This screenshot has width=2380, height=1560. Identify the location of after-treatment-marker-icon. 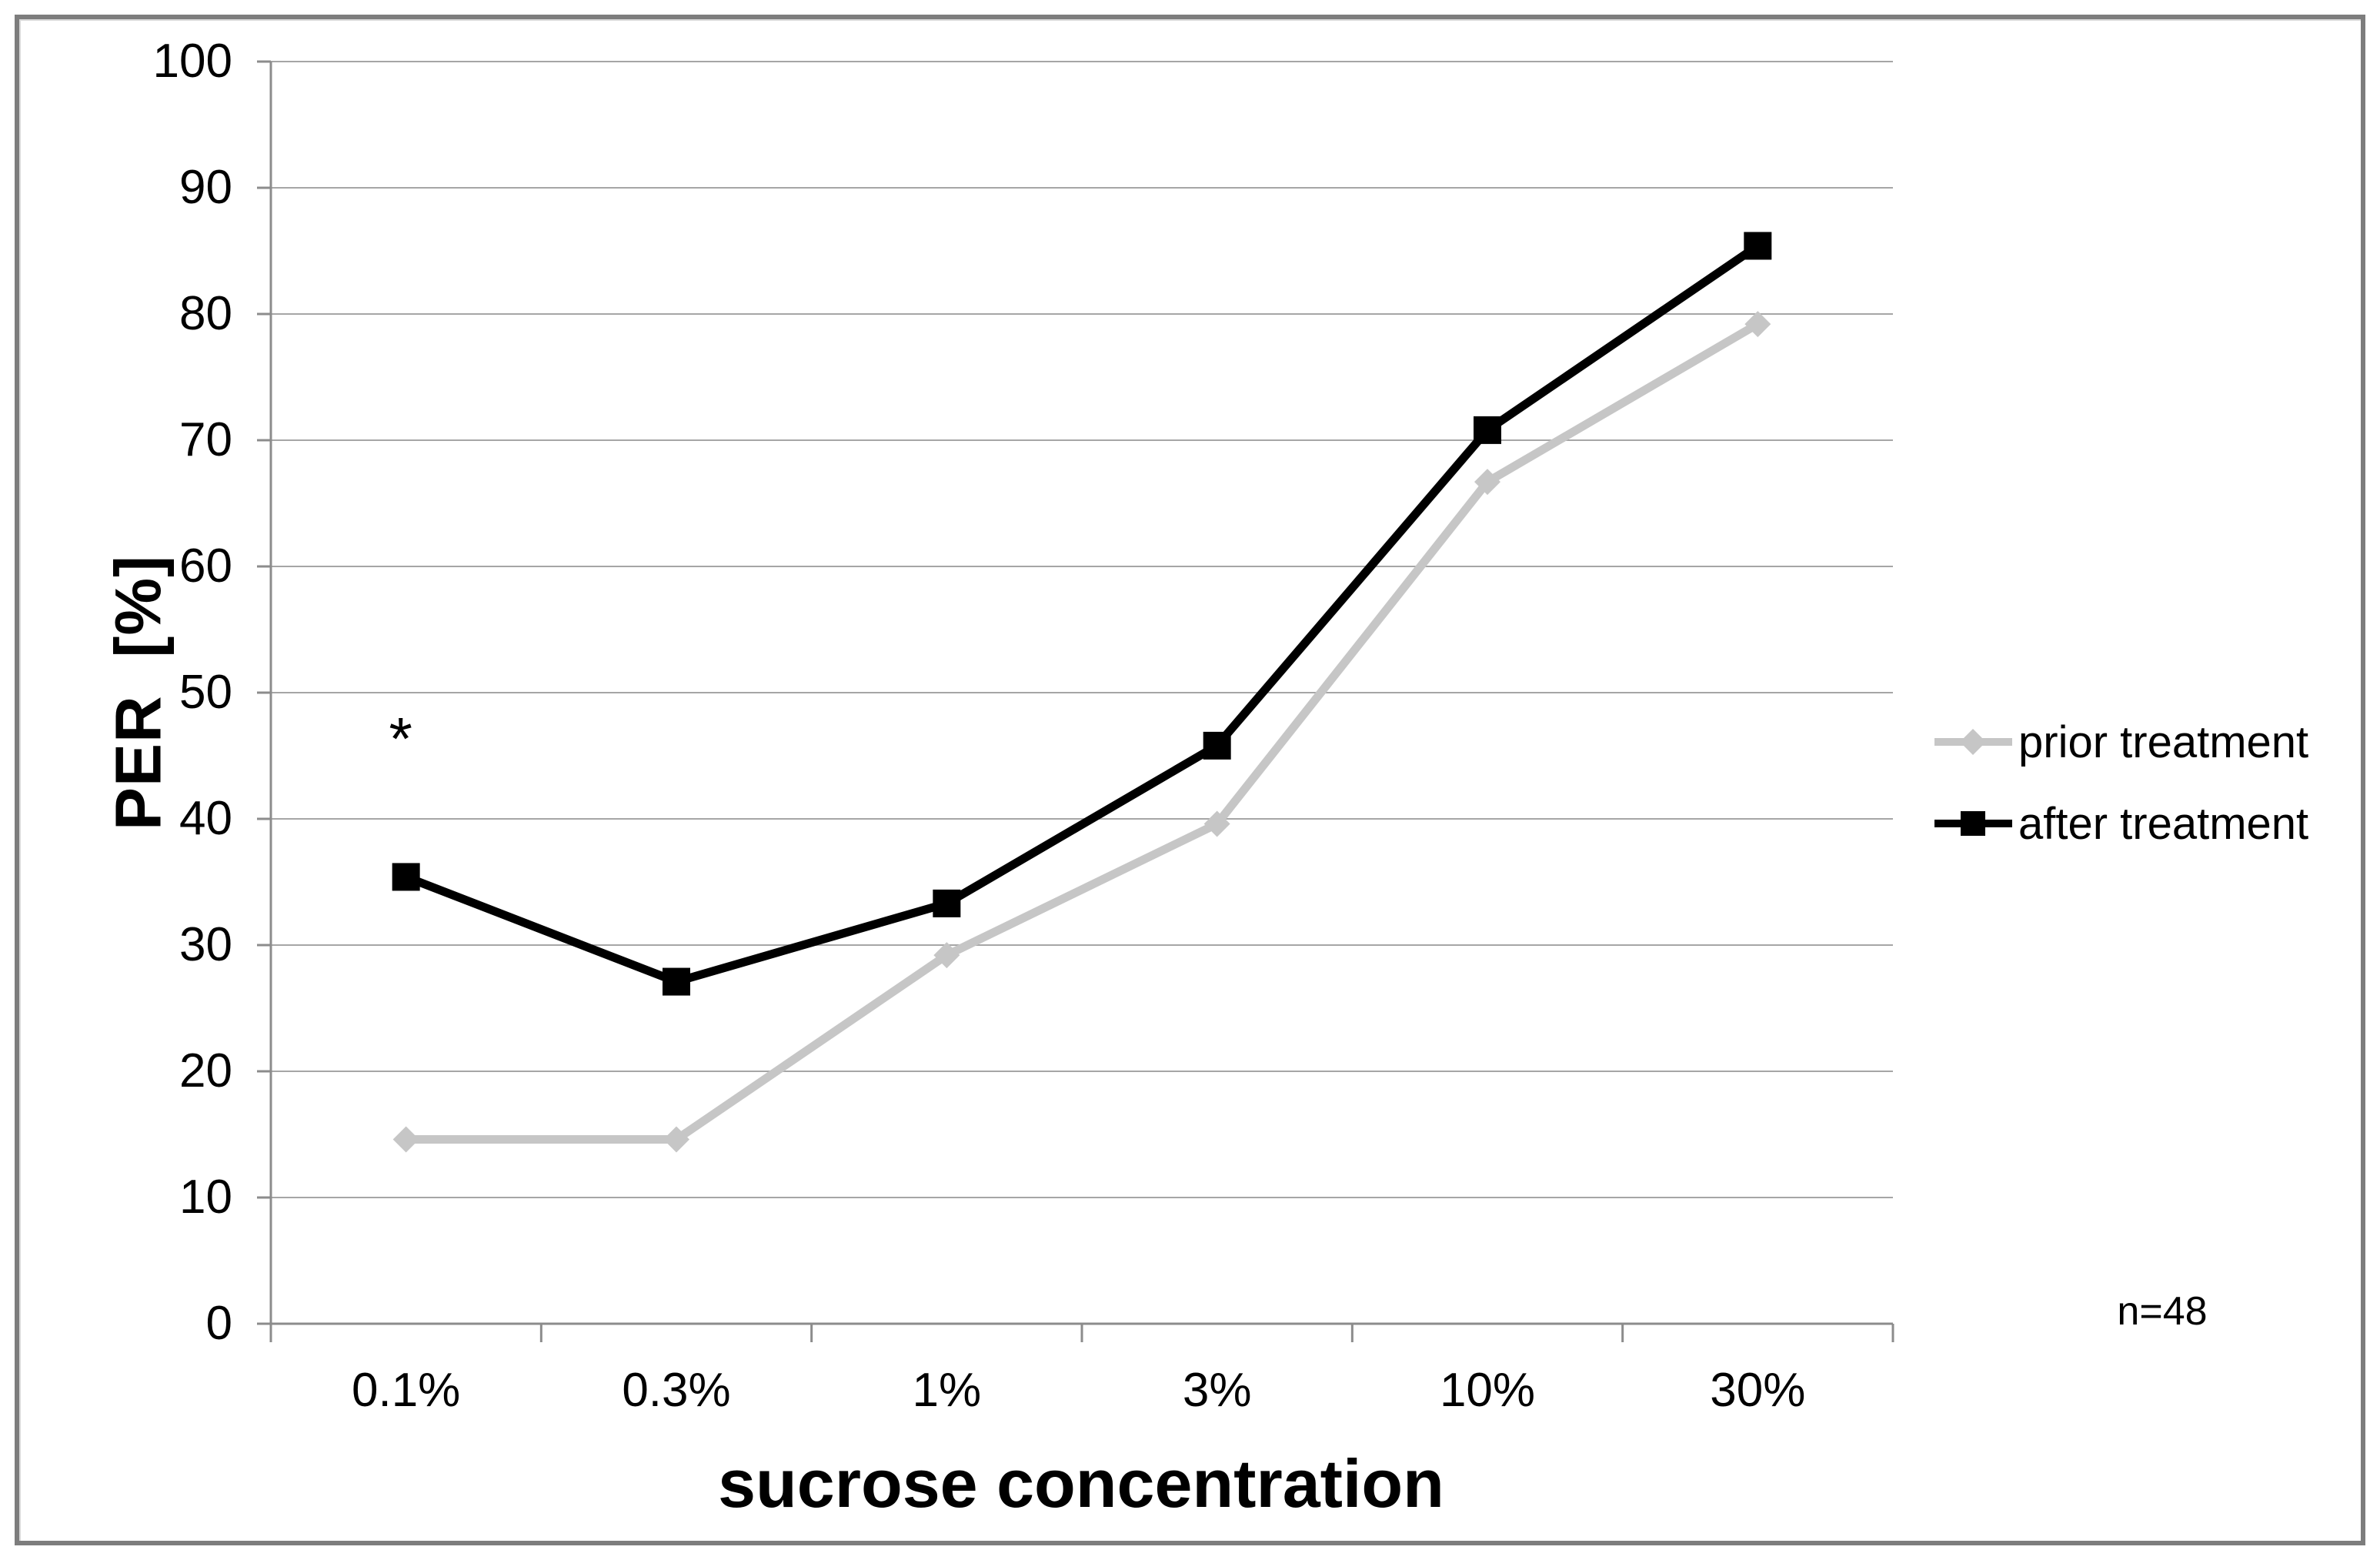
(1973, 824).